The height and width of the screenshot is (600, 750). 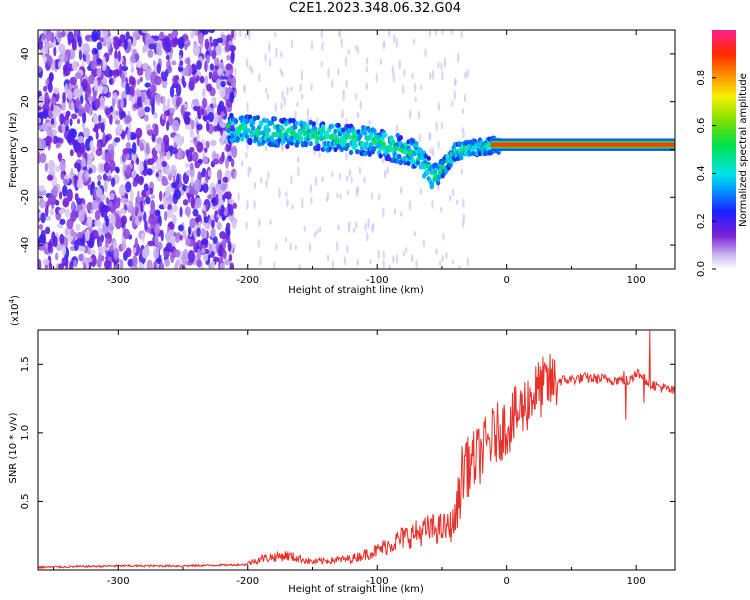 What do you see at coordinates (25, 501) in the screenshot?
I see `y-tick-label: 0.5` at bounding box center [25, 501].